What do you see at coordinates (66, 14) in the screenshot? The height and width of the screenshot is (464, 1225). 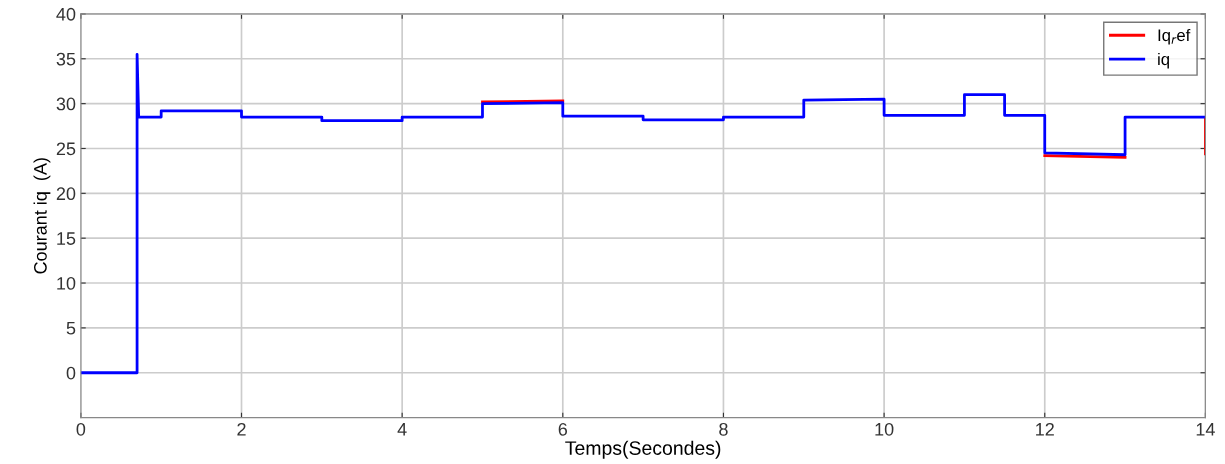 I see `y-tick-label: 40` at bounding box center [66, 14].